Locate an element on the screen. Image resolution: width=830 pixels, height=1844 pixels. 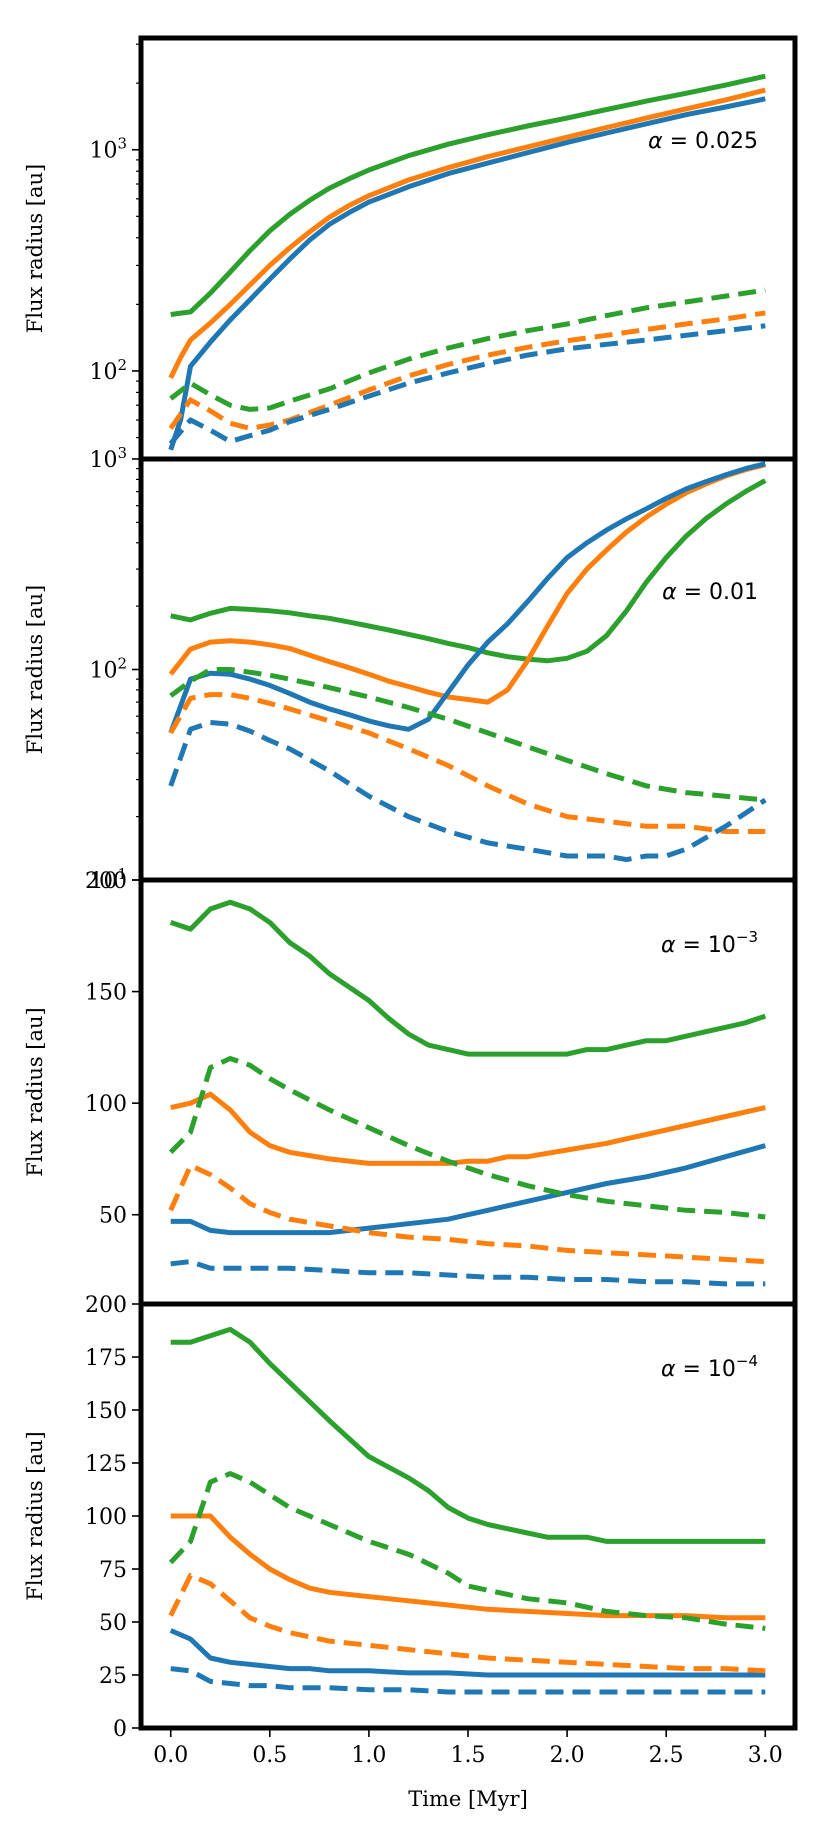
x-tick-label: 1.0 is located at coordinates (368, 1755).